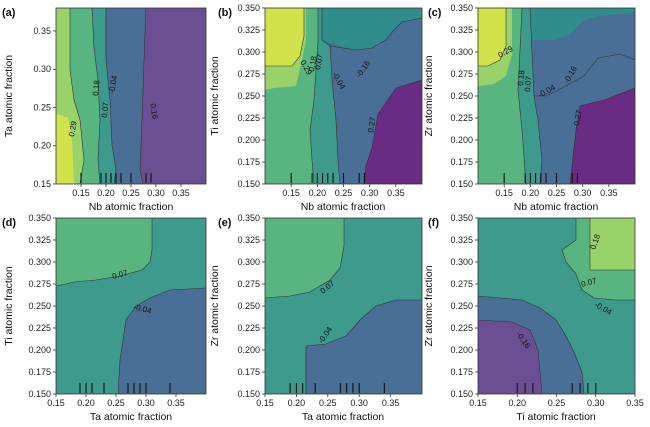 This screenshot has width=650, height=427. I want to click on panel-e-xlabel: Ta atomic fraction, so click(343, 417).